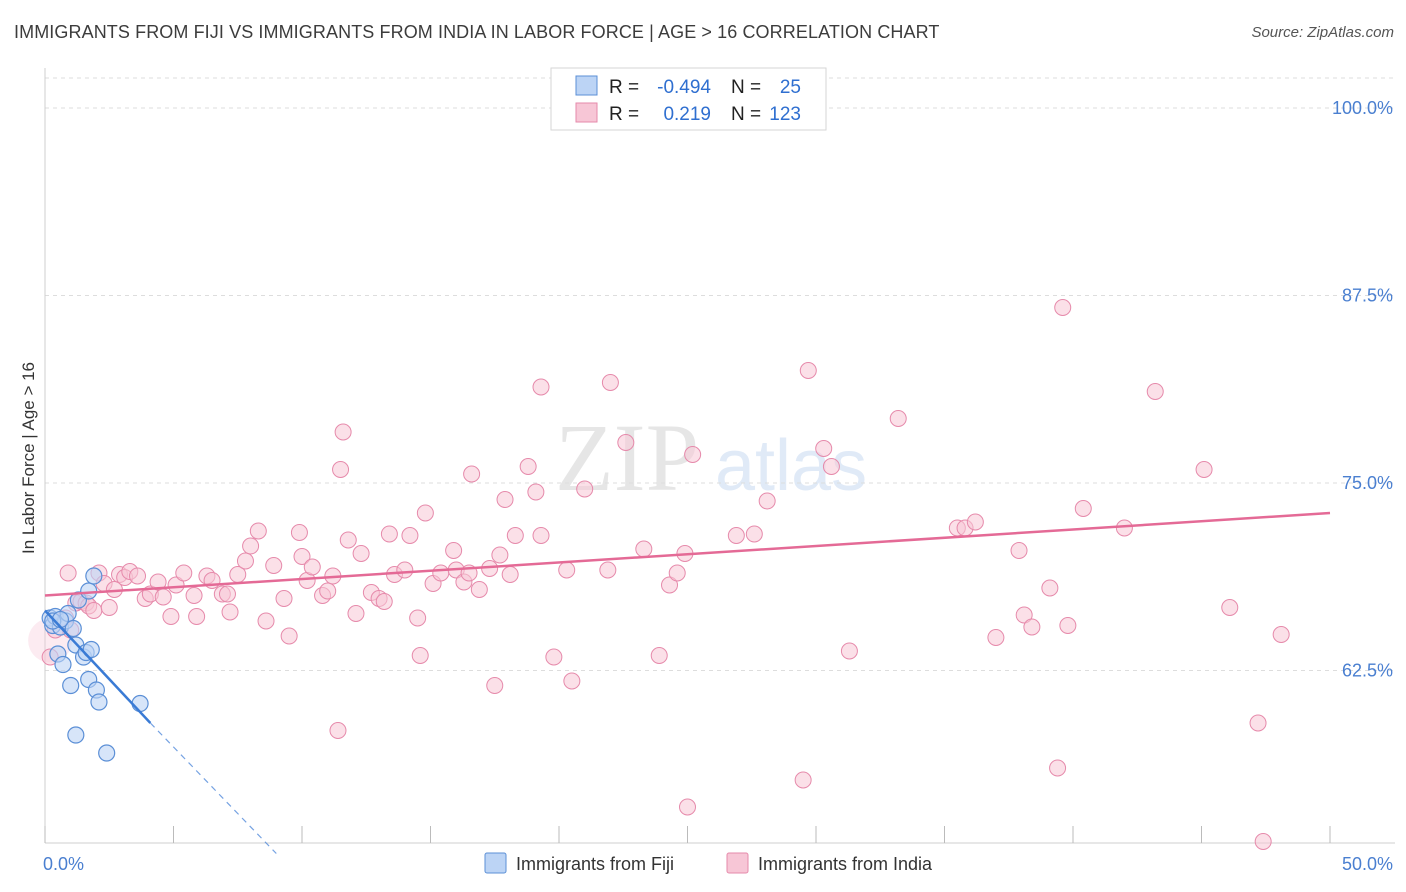  I want to click on fiji-trend-line, so click(98, 666).